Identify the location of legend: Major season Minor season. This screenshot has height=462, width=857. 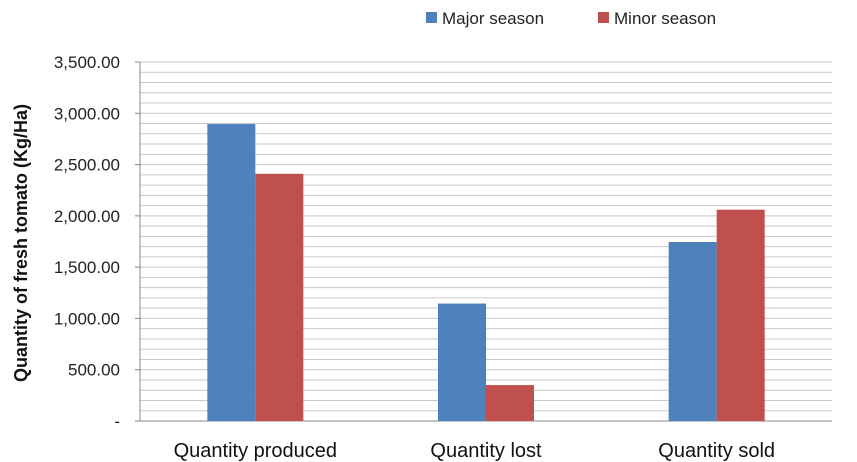
(571, 18).